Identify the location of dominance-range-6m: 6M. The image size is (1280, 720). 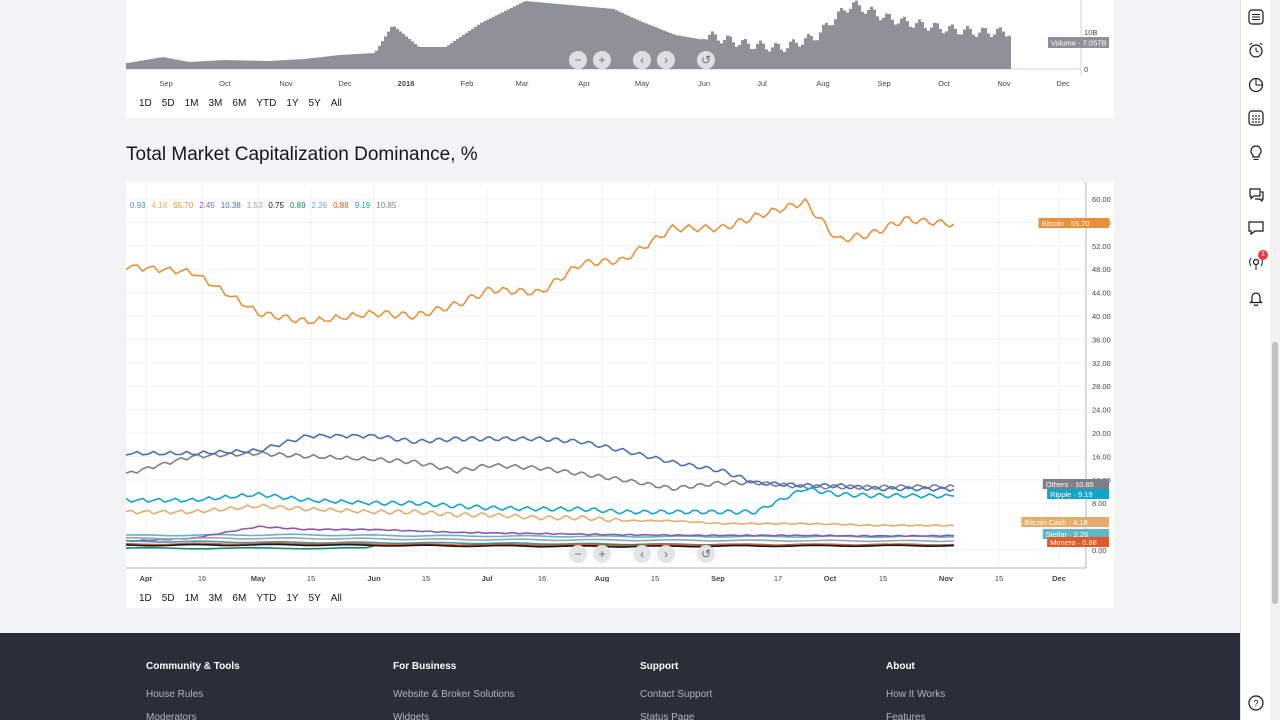
(239, 598).